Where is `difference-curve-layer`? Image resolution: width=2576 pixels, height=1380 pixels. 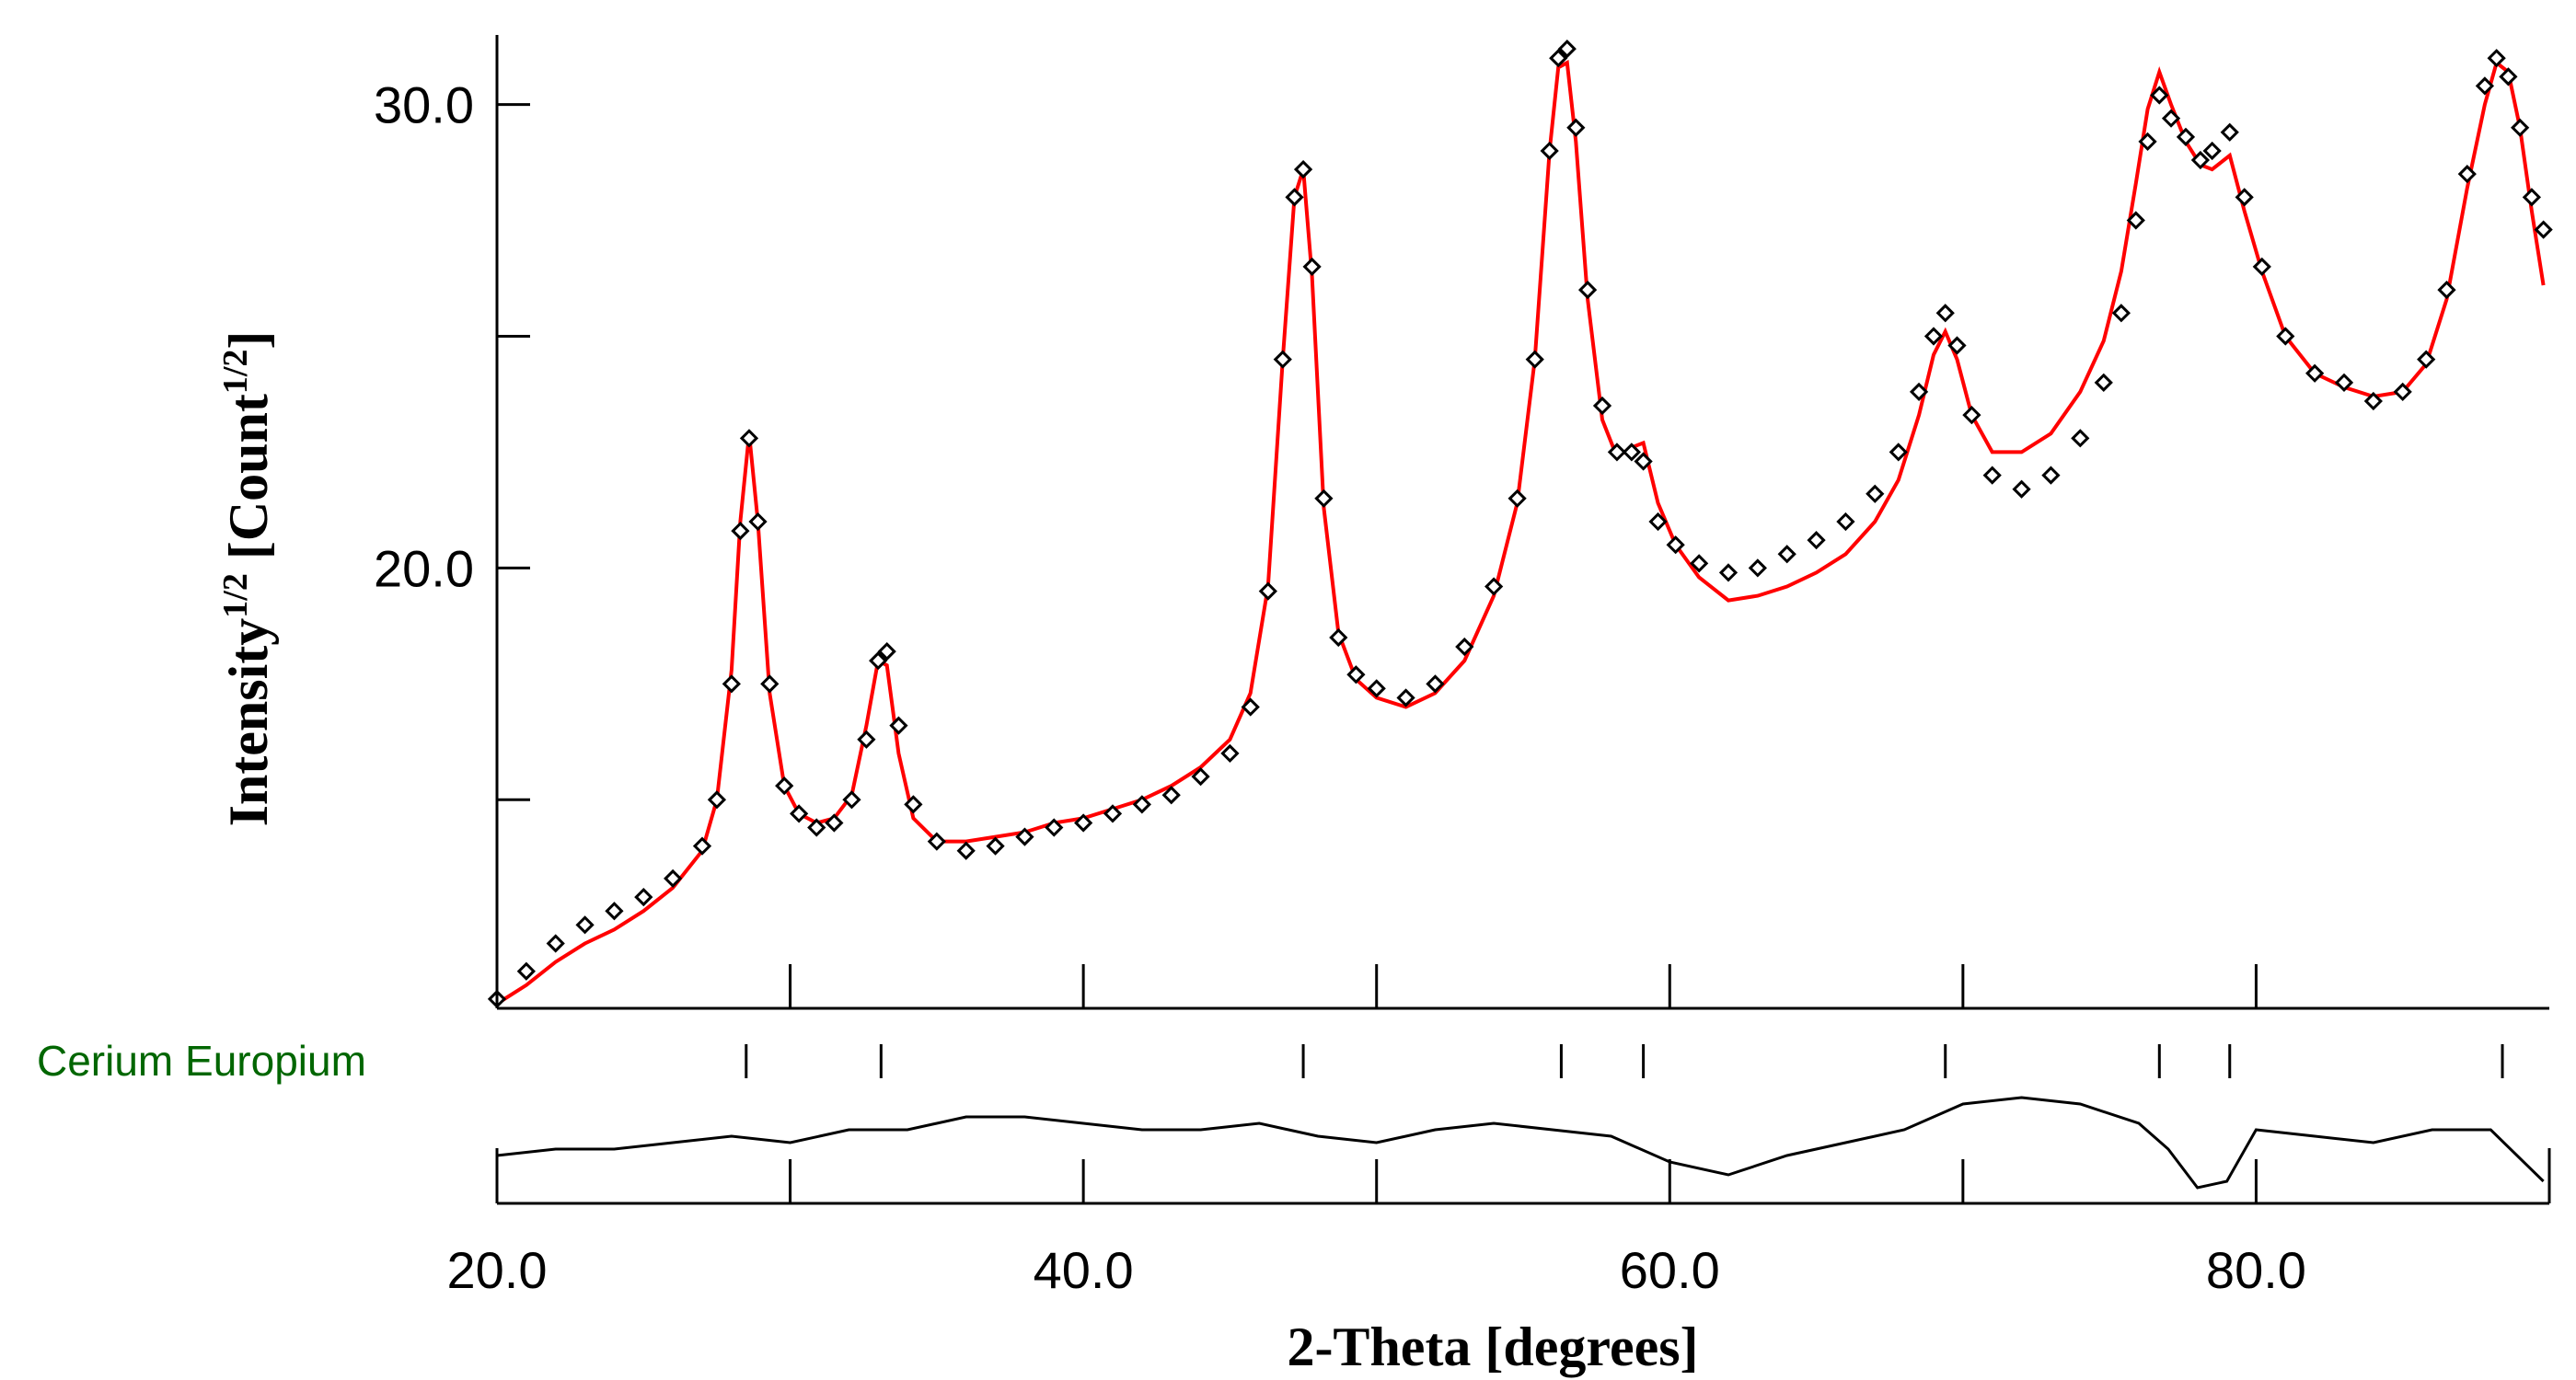 difference-curve-layer is located at coordinates (1520, 1143).